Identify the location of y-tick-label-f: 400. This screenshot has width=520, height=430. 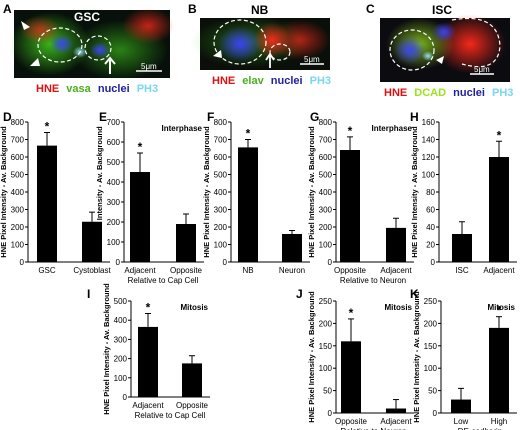
(221, 192).